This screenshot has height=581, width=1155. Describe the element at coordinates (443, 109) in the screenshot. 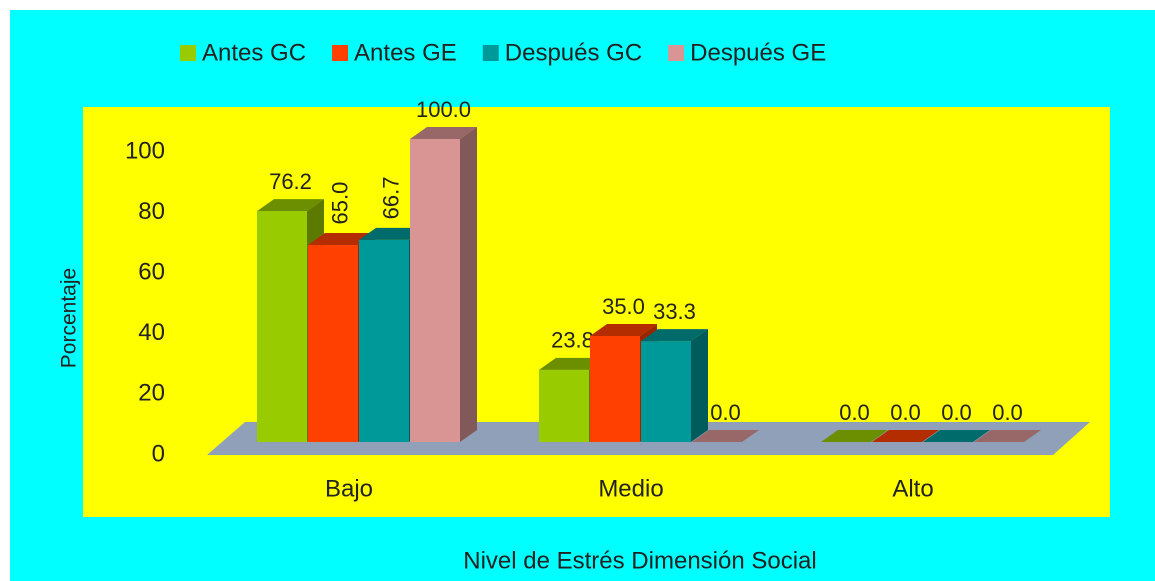

I see `value-label: 100.0` at that location.